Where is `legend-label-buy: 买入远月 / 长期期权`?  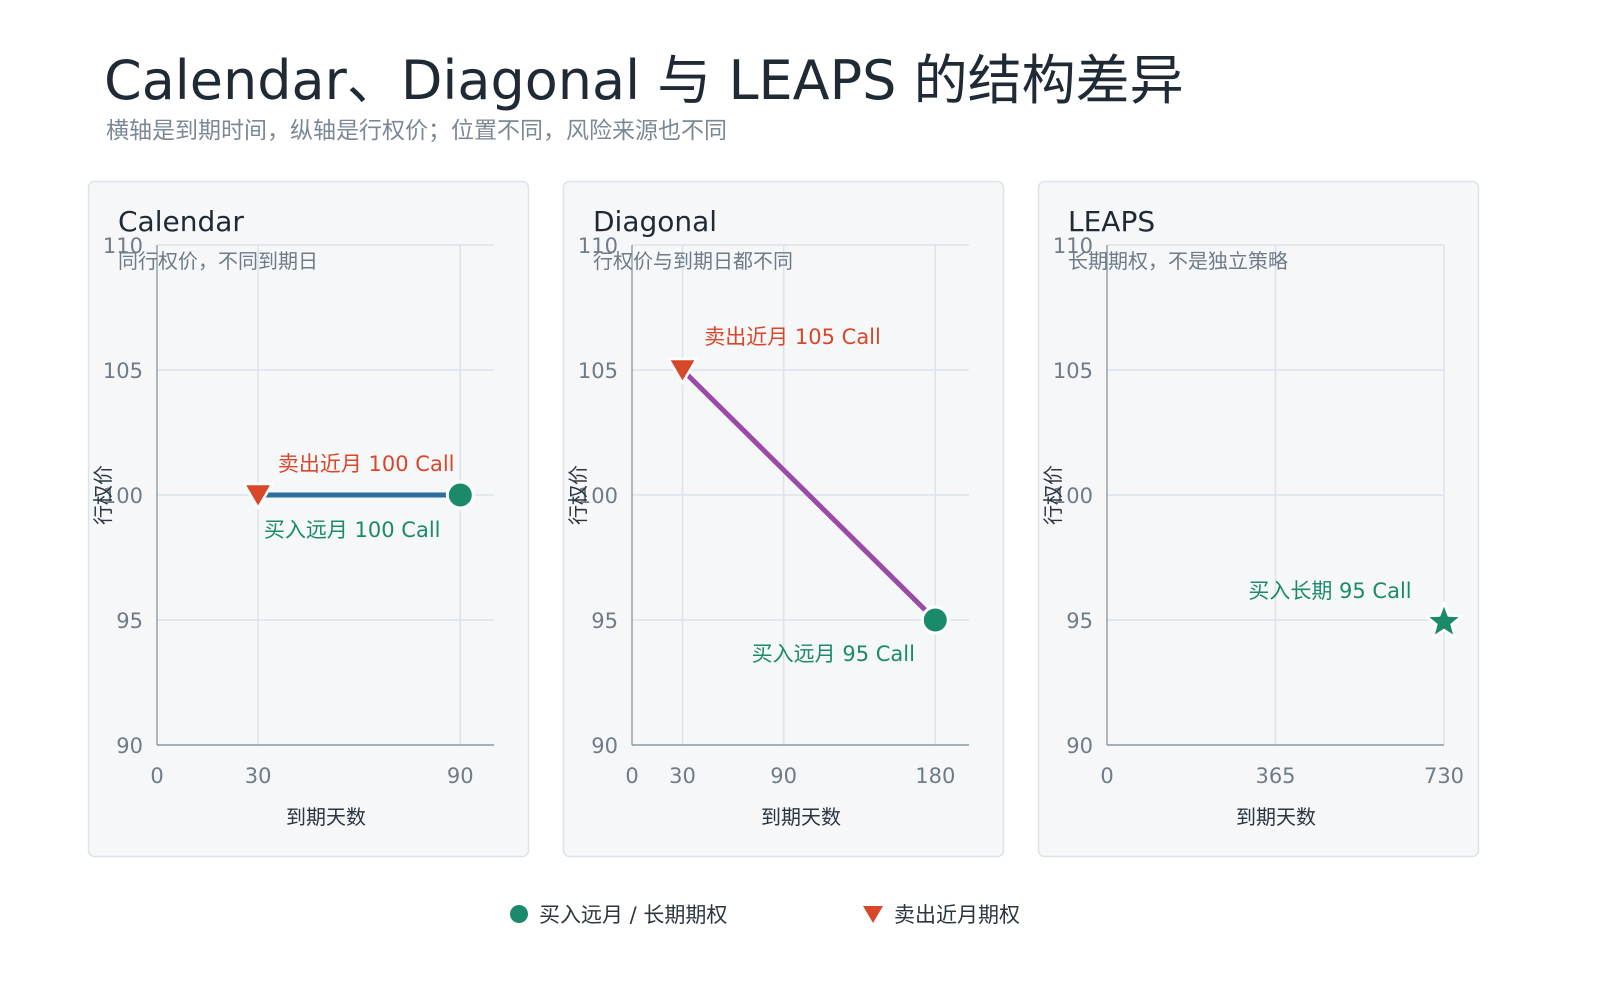
legend-label-buy: 买入远月 / 长期期权 is located at coordinates (633, 915).